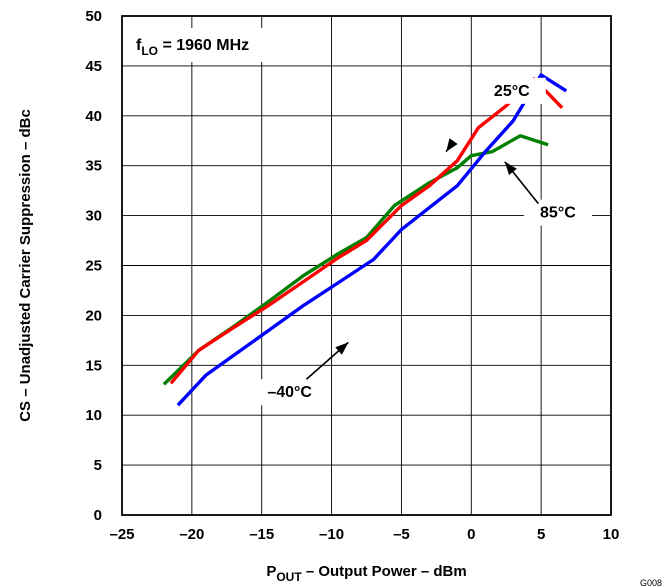 Image resolution: width=668 pixels, height=587 pixels. What do you see at coordinates (93, 66) in the screenshot?
I see `y-tick-label: 45` at bounding box center [93, 66].